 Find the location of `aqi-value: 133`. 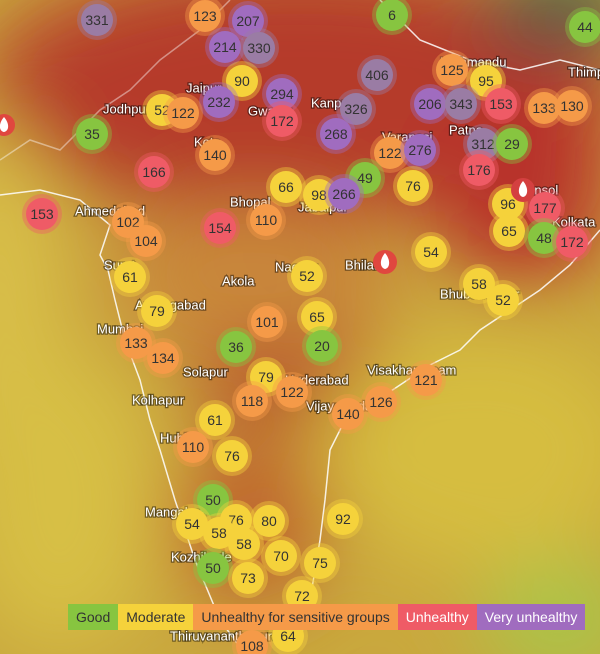

aqi-value: 133 is located at coordinates (544, 108).